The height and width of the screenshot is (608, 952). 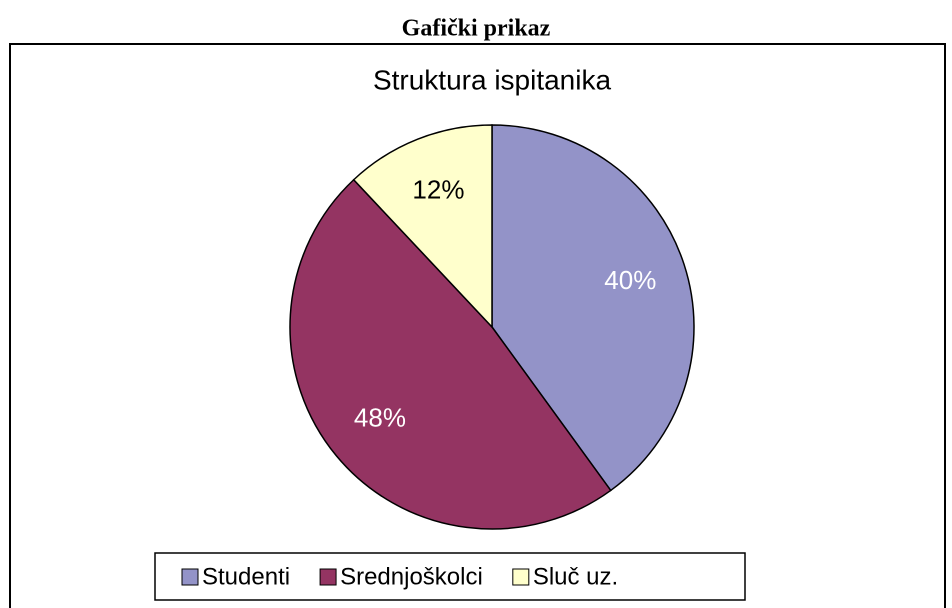 I want to click on legend-box, so click(x=450, y=576).